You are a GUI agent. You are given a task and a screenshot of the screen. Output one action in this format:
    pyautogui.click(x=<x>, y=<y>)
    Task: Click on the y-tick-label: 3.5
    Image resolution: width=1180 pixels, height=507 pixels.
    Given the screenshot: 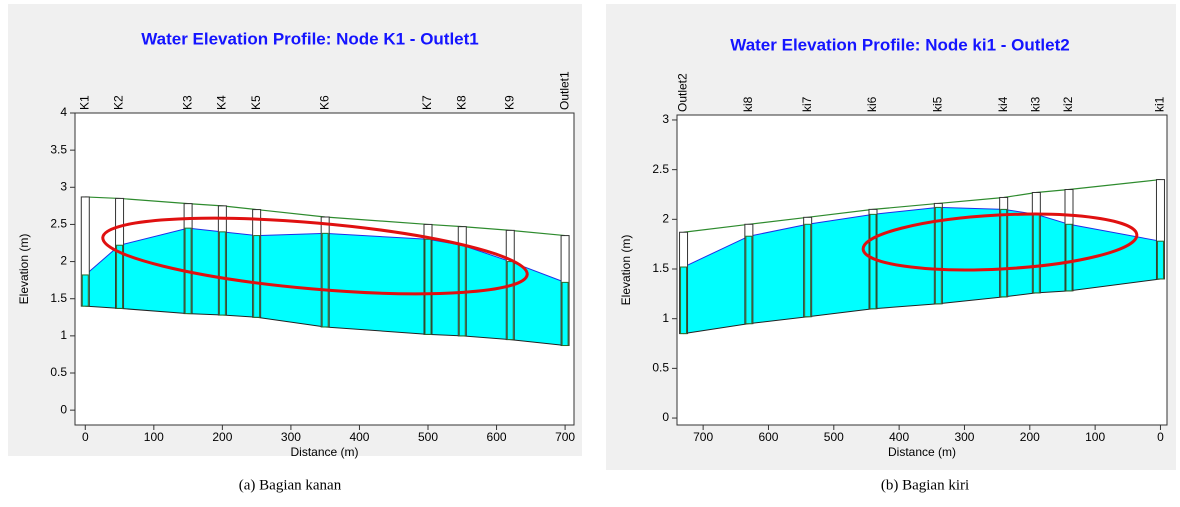 What is the action you would take?
    pyautogui.click(x=58, y=149)
    